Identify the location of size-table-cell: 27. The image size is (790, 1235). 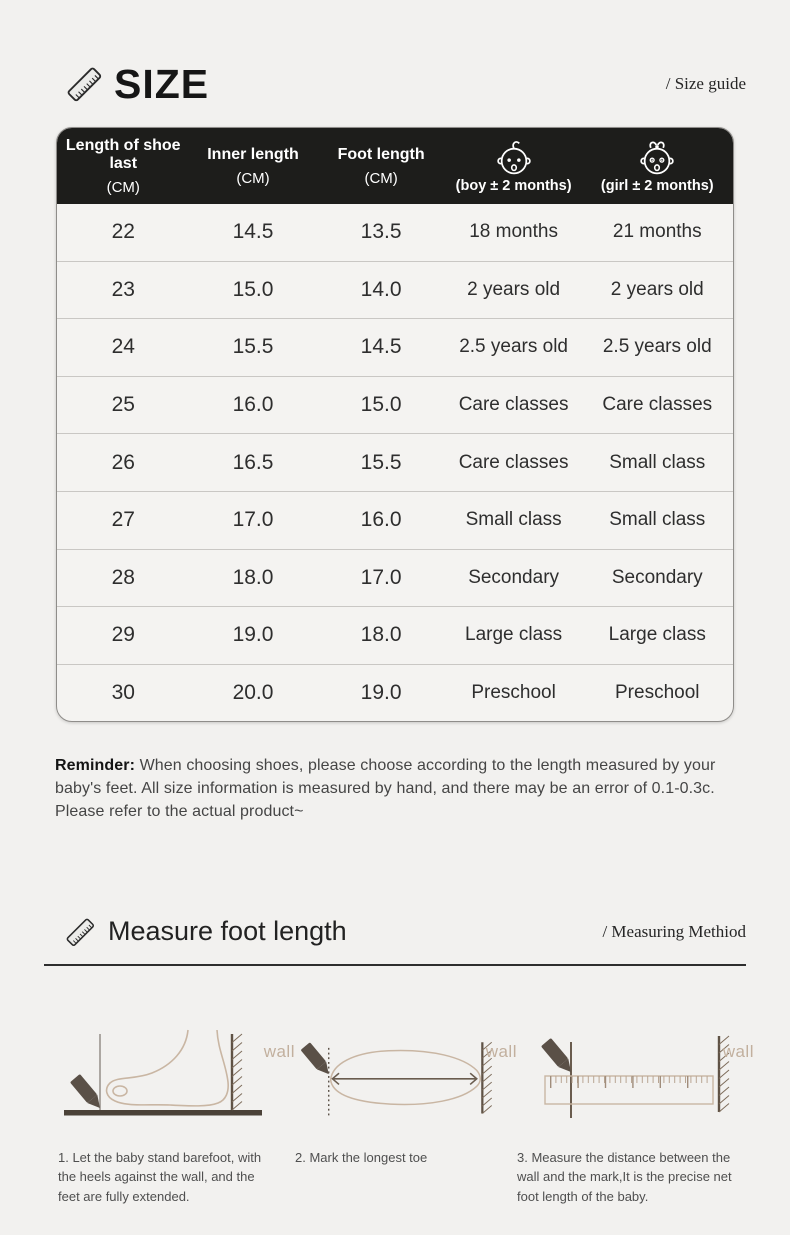
(123, 520).